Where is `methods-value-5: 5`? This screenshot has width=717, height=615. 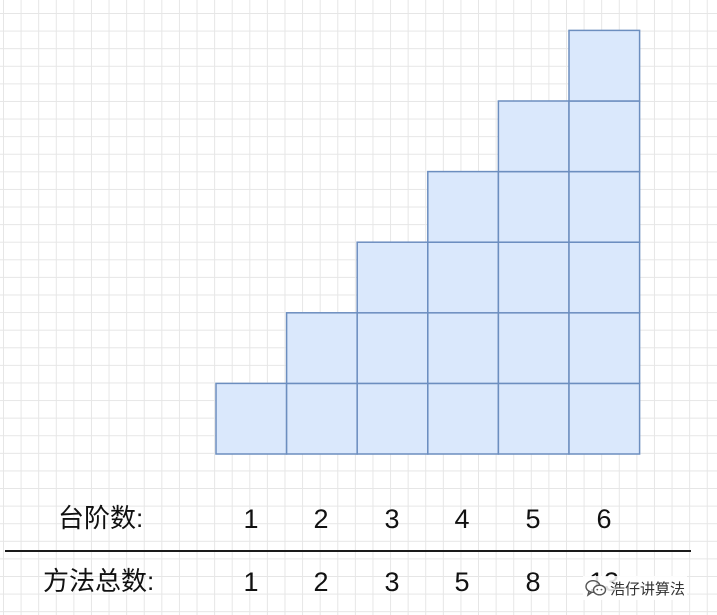
methods-value-5: 5 is located at coordinates (462, 582).